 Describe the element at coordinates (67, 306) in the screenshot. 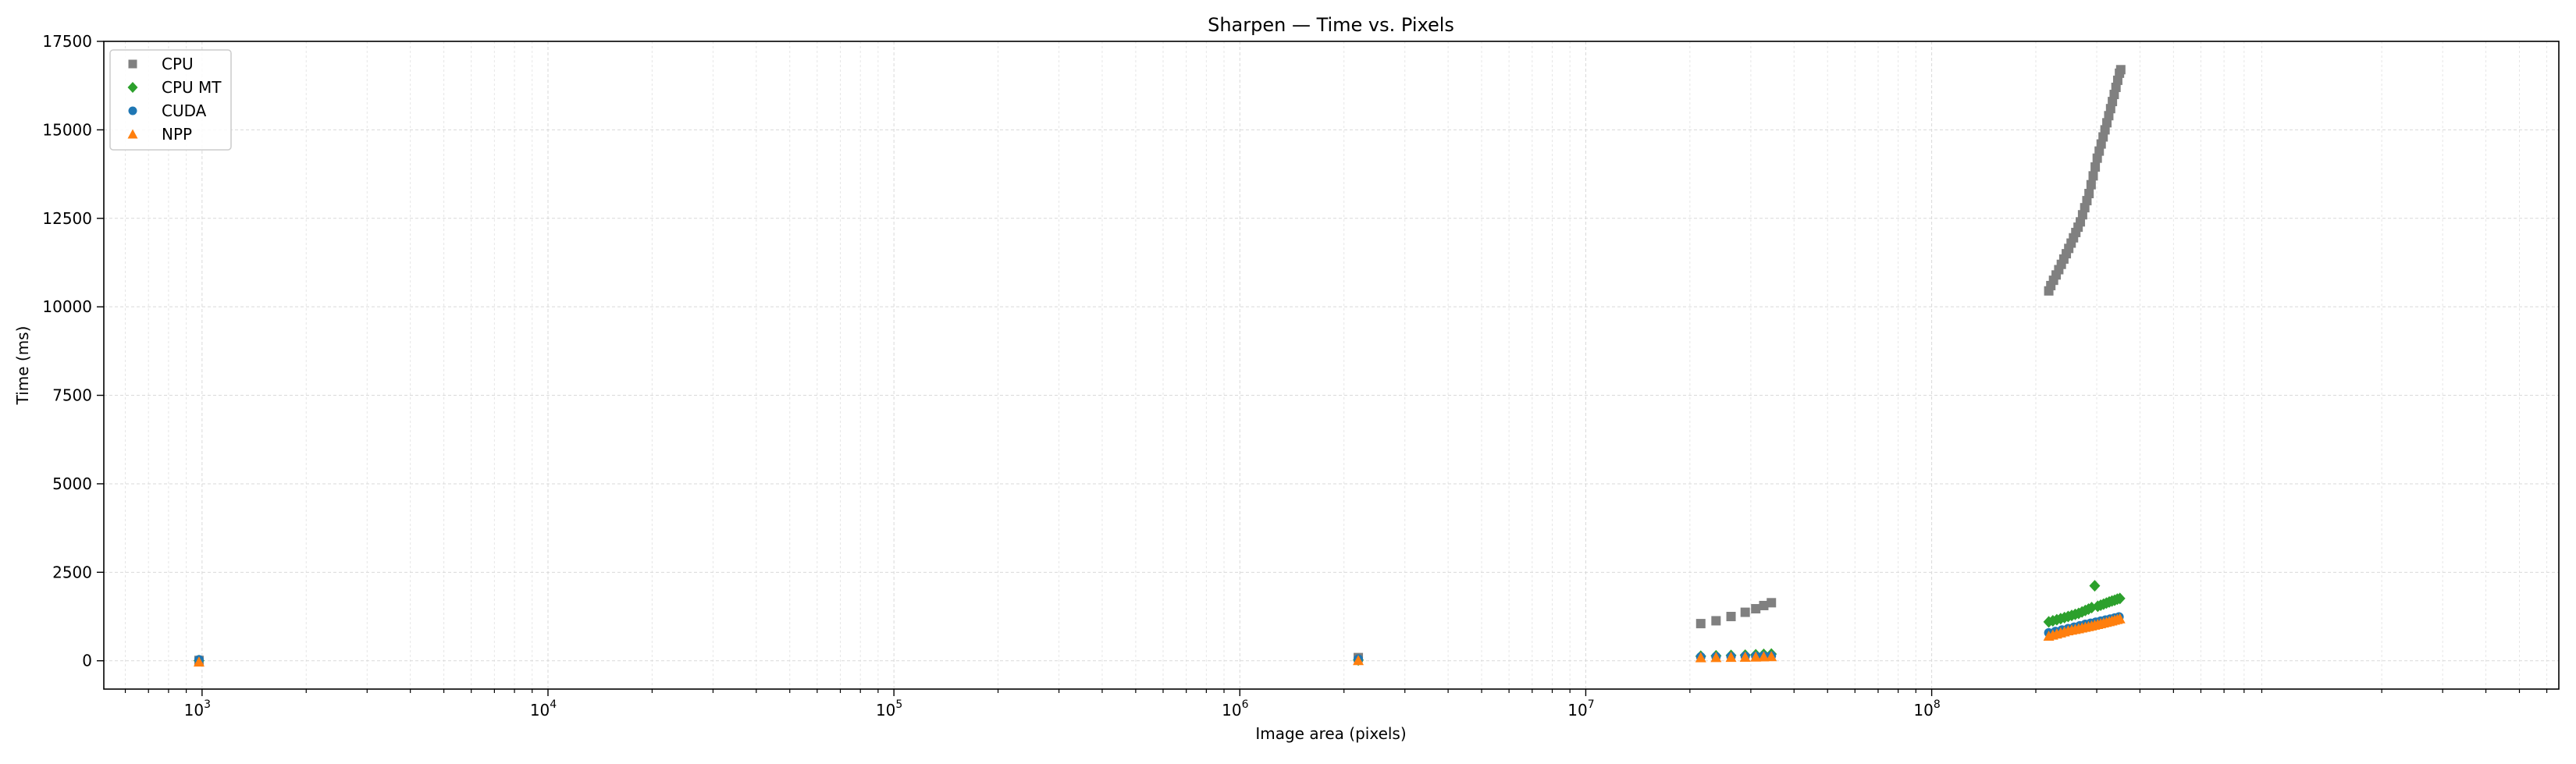

I see `y-tick-label: 10000` at that location.